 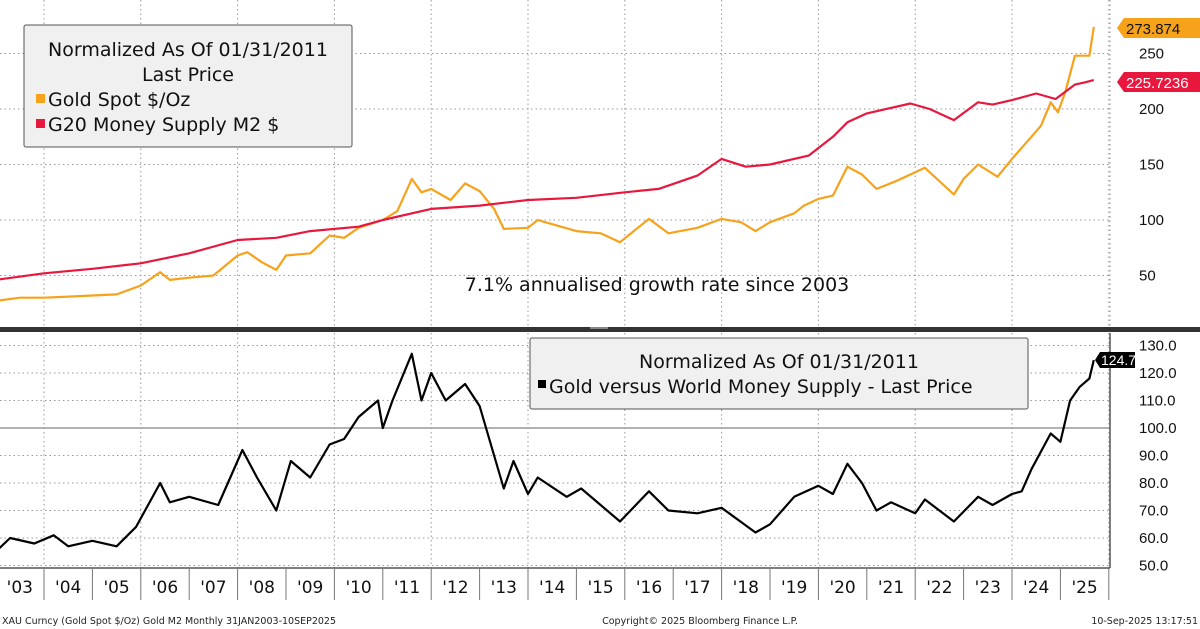 What do you see at coordinates (1157, 401) in the screenshot?
I see `y-tick-label: 110.0` at bounding box center [1157, 401].